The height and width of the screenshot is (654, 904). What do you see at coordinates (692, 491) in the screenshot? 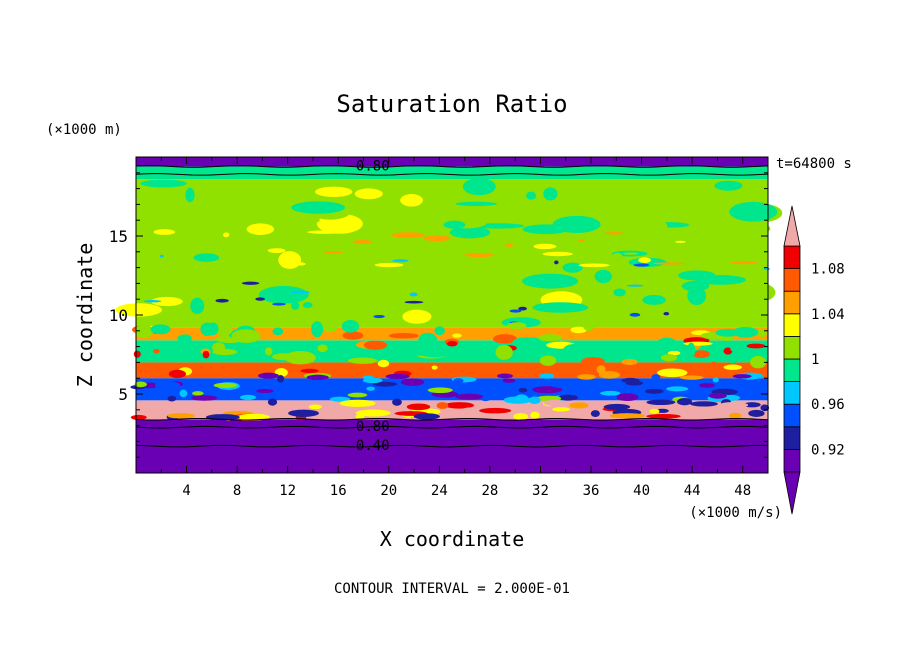
I see `x-tick-label: 44` at bounding box center [692, 491].